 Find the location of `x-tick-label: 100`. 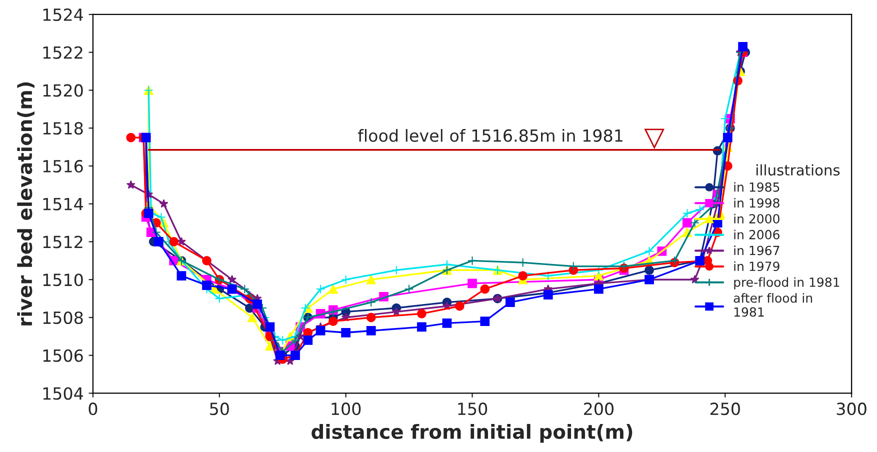

x-tick-label: 100 is located at coordinates (346, 409).